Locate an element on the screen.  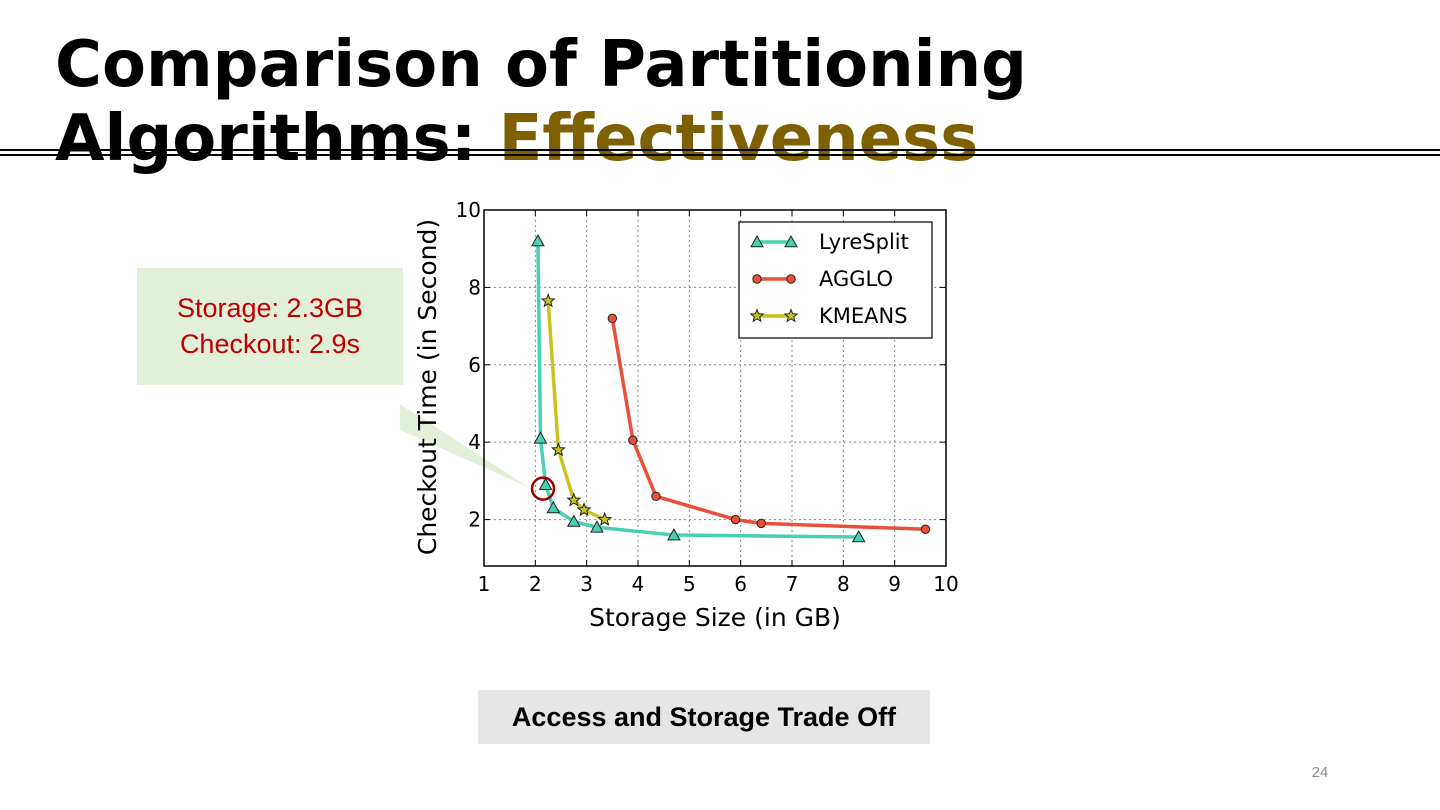
series-lyresplit is located at coordinates (698, 388).